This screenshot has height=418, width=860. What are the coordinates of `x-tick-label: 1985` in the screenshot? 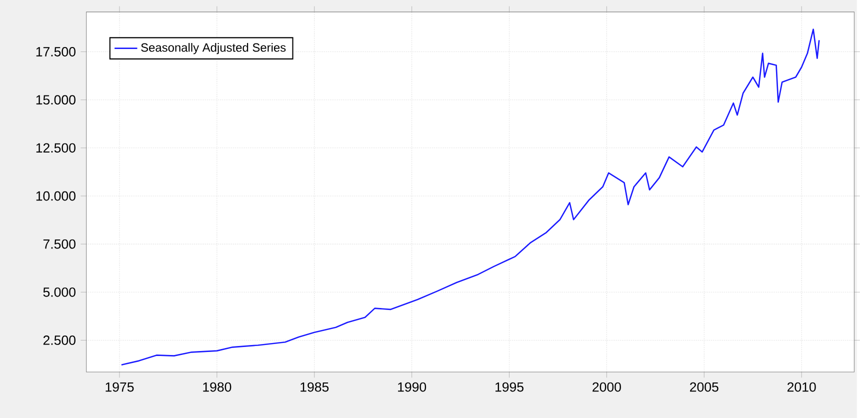 It's located at (314, 387).